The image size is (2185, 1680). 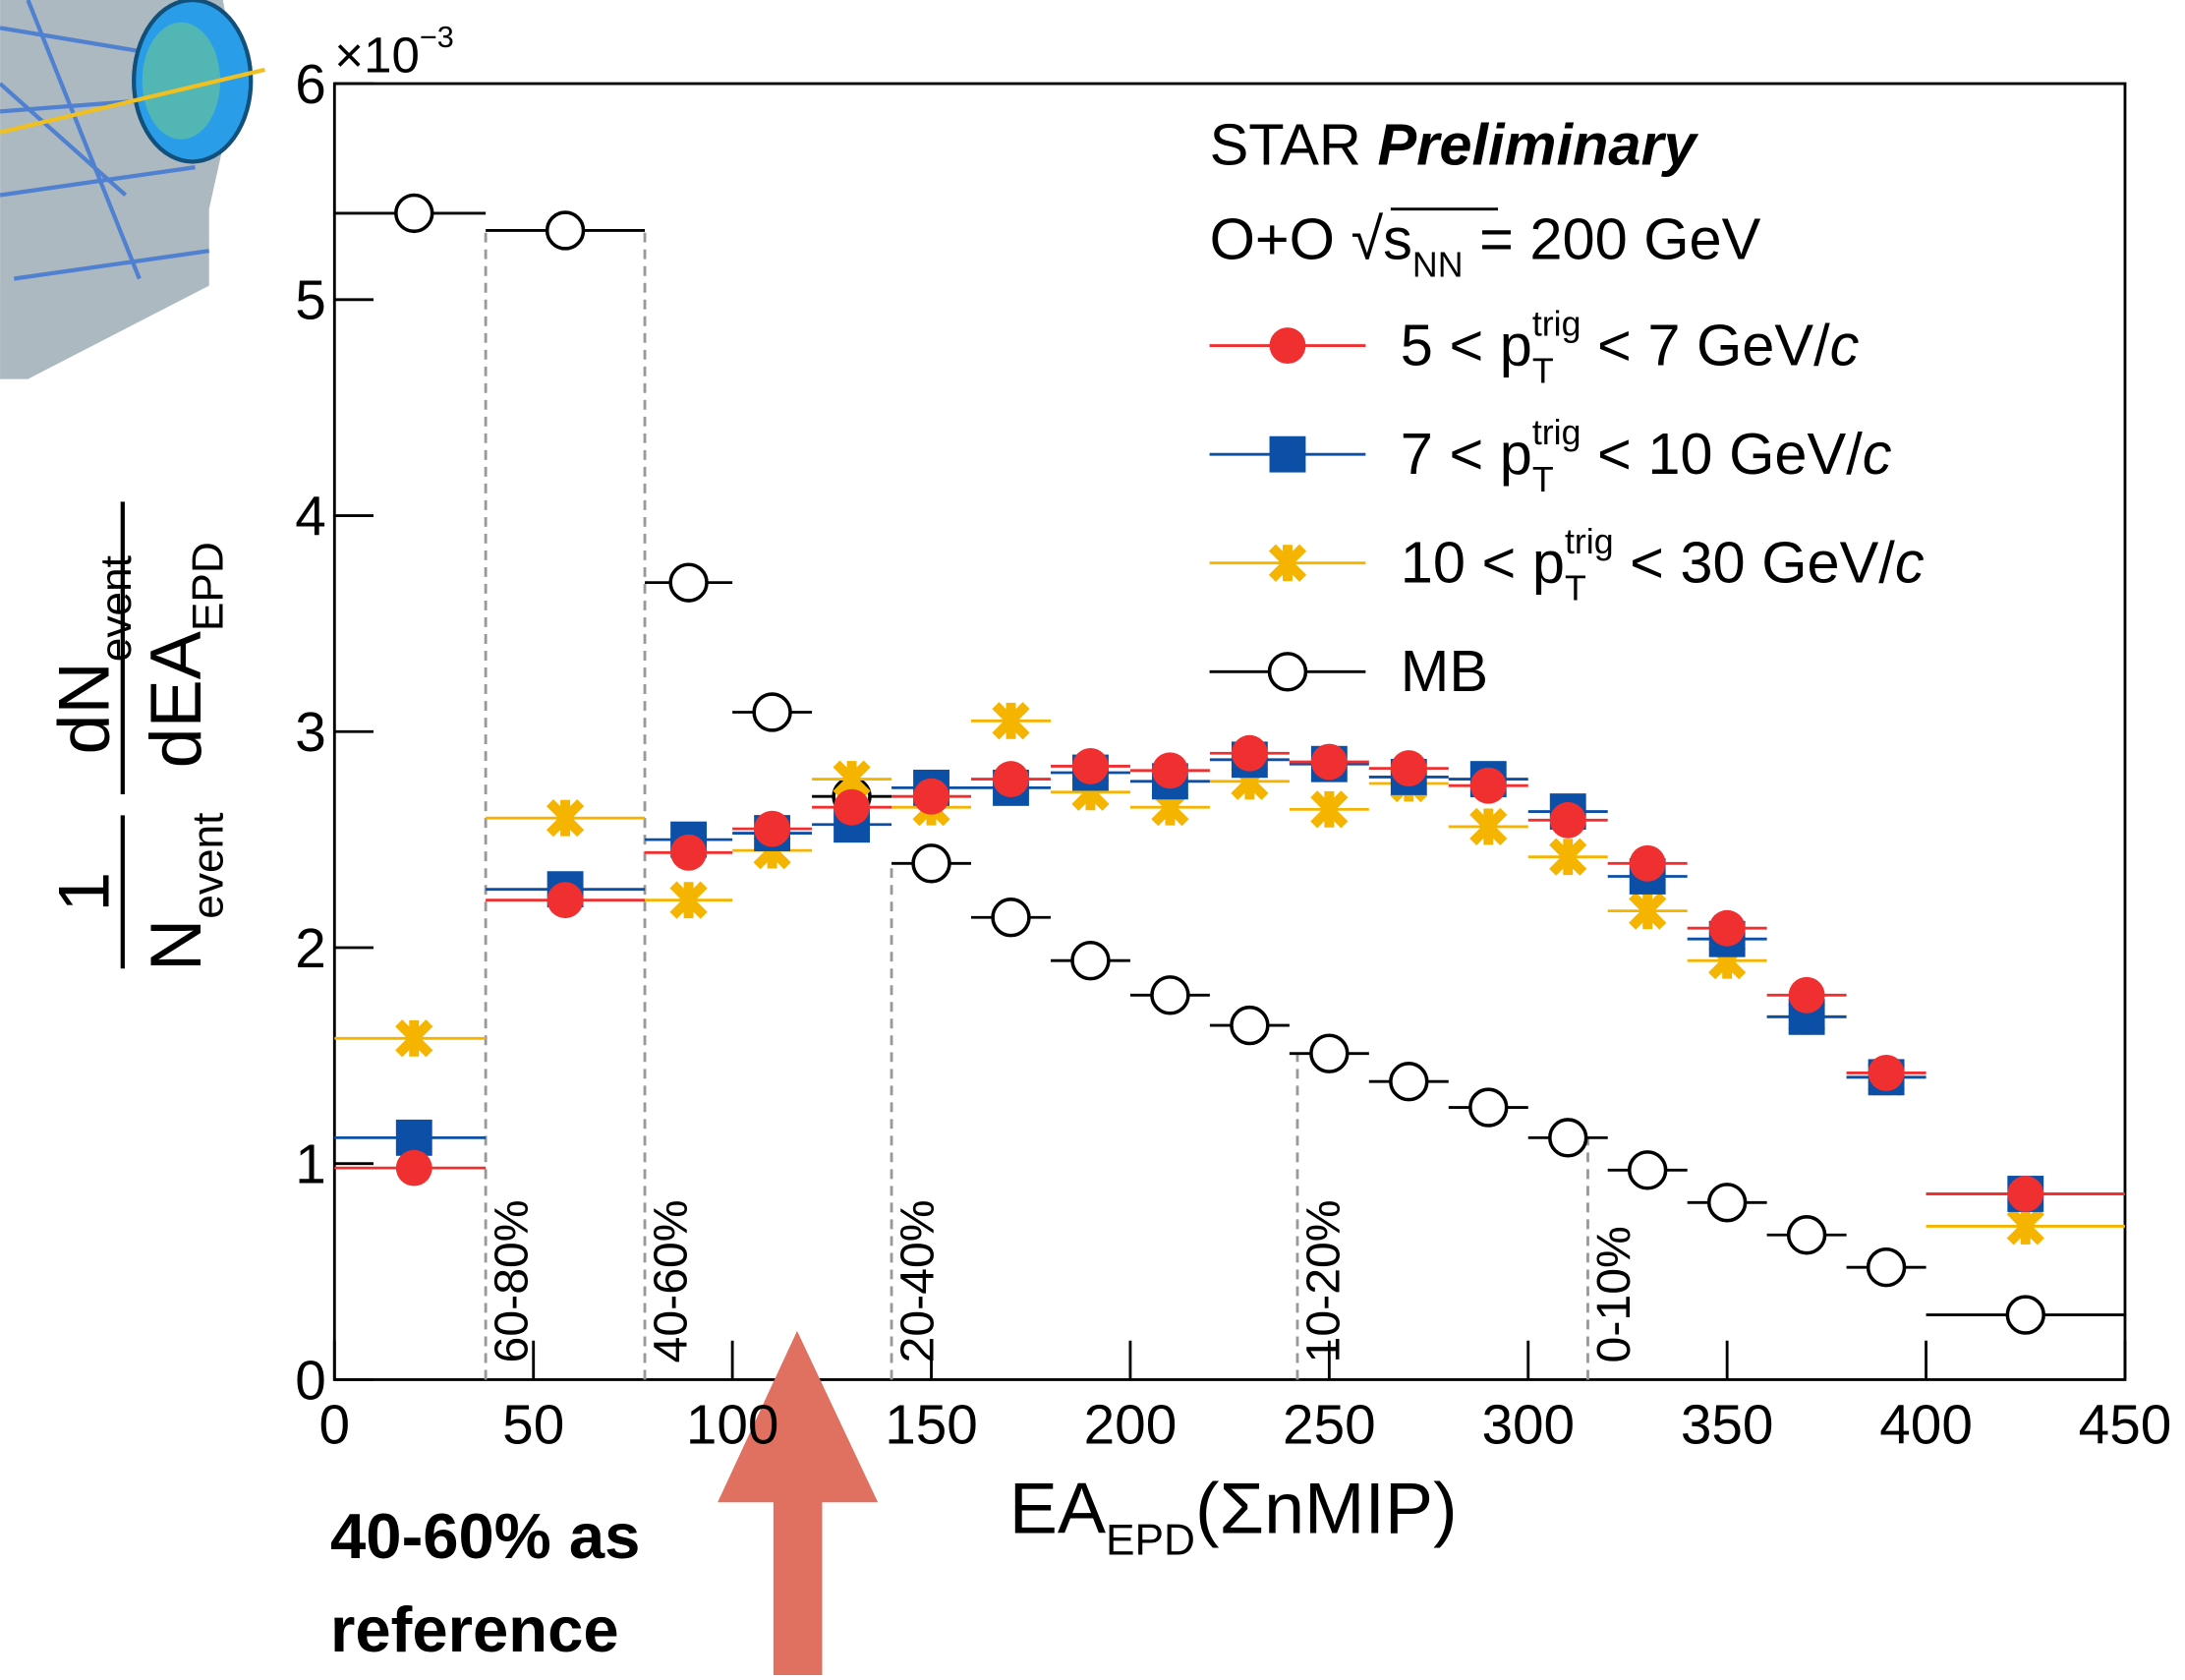 What do you see at coordinates (1483, 563) in the screenshot?
I see `text-segment: 10 < p` at bounding box center [1483, 563].